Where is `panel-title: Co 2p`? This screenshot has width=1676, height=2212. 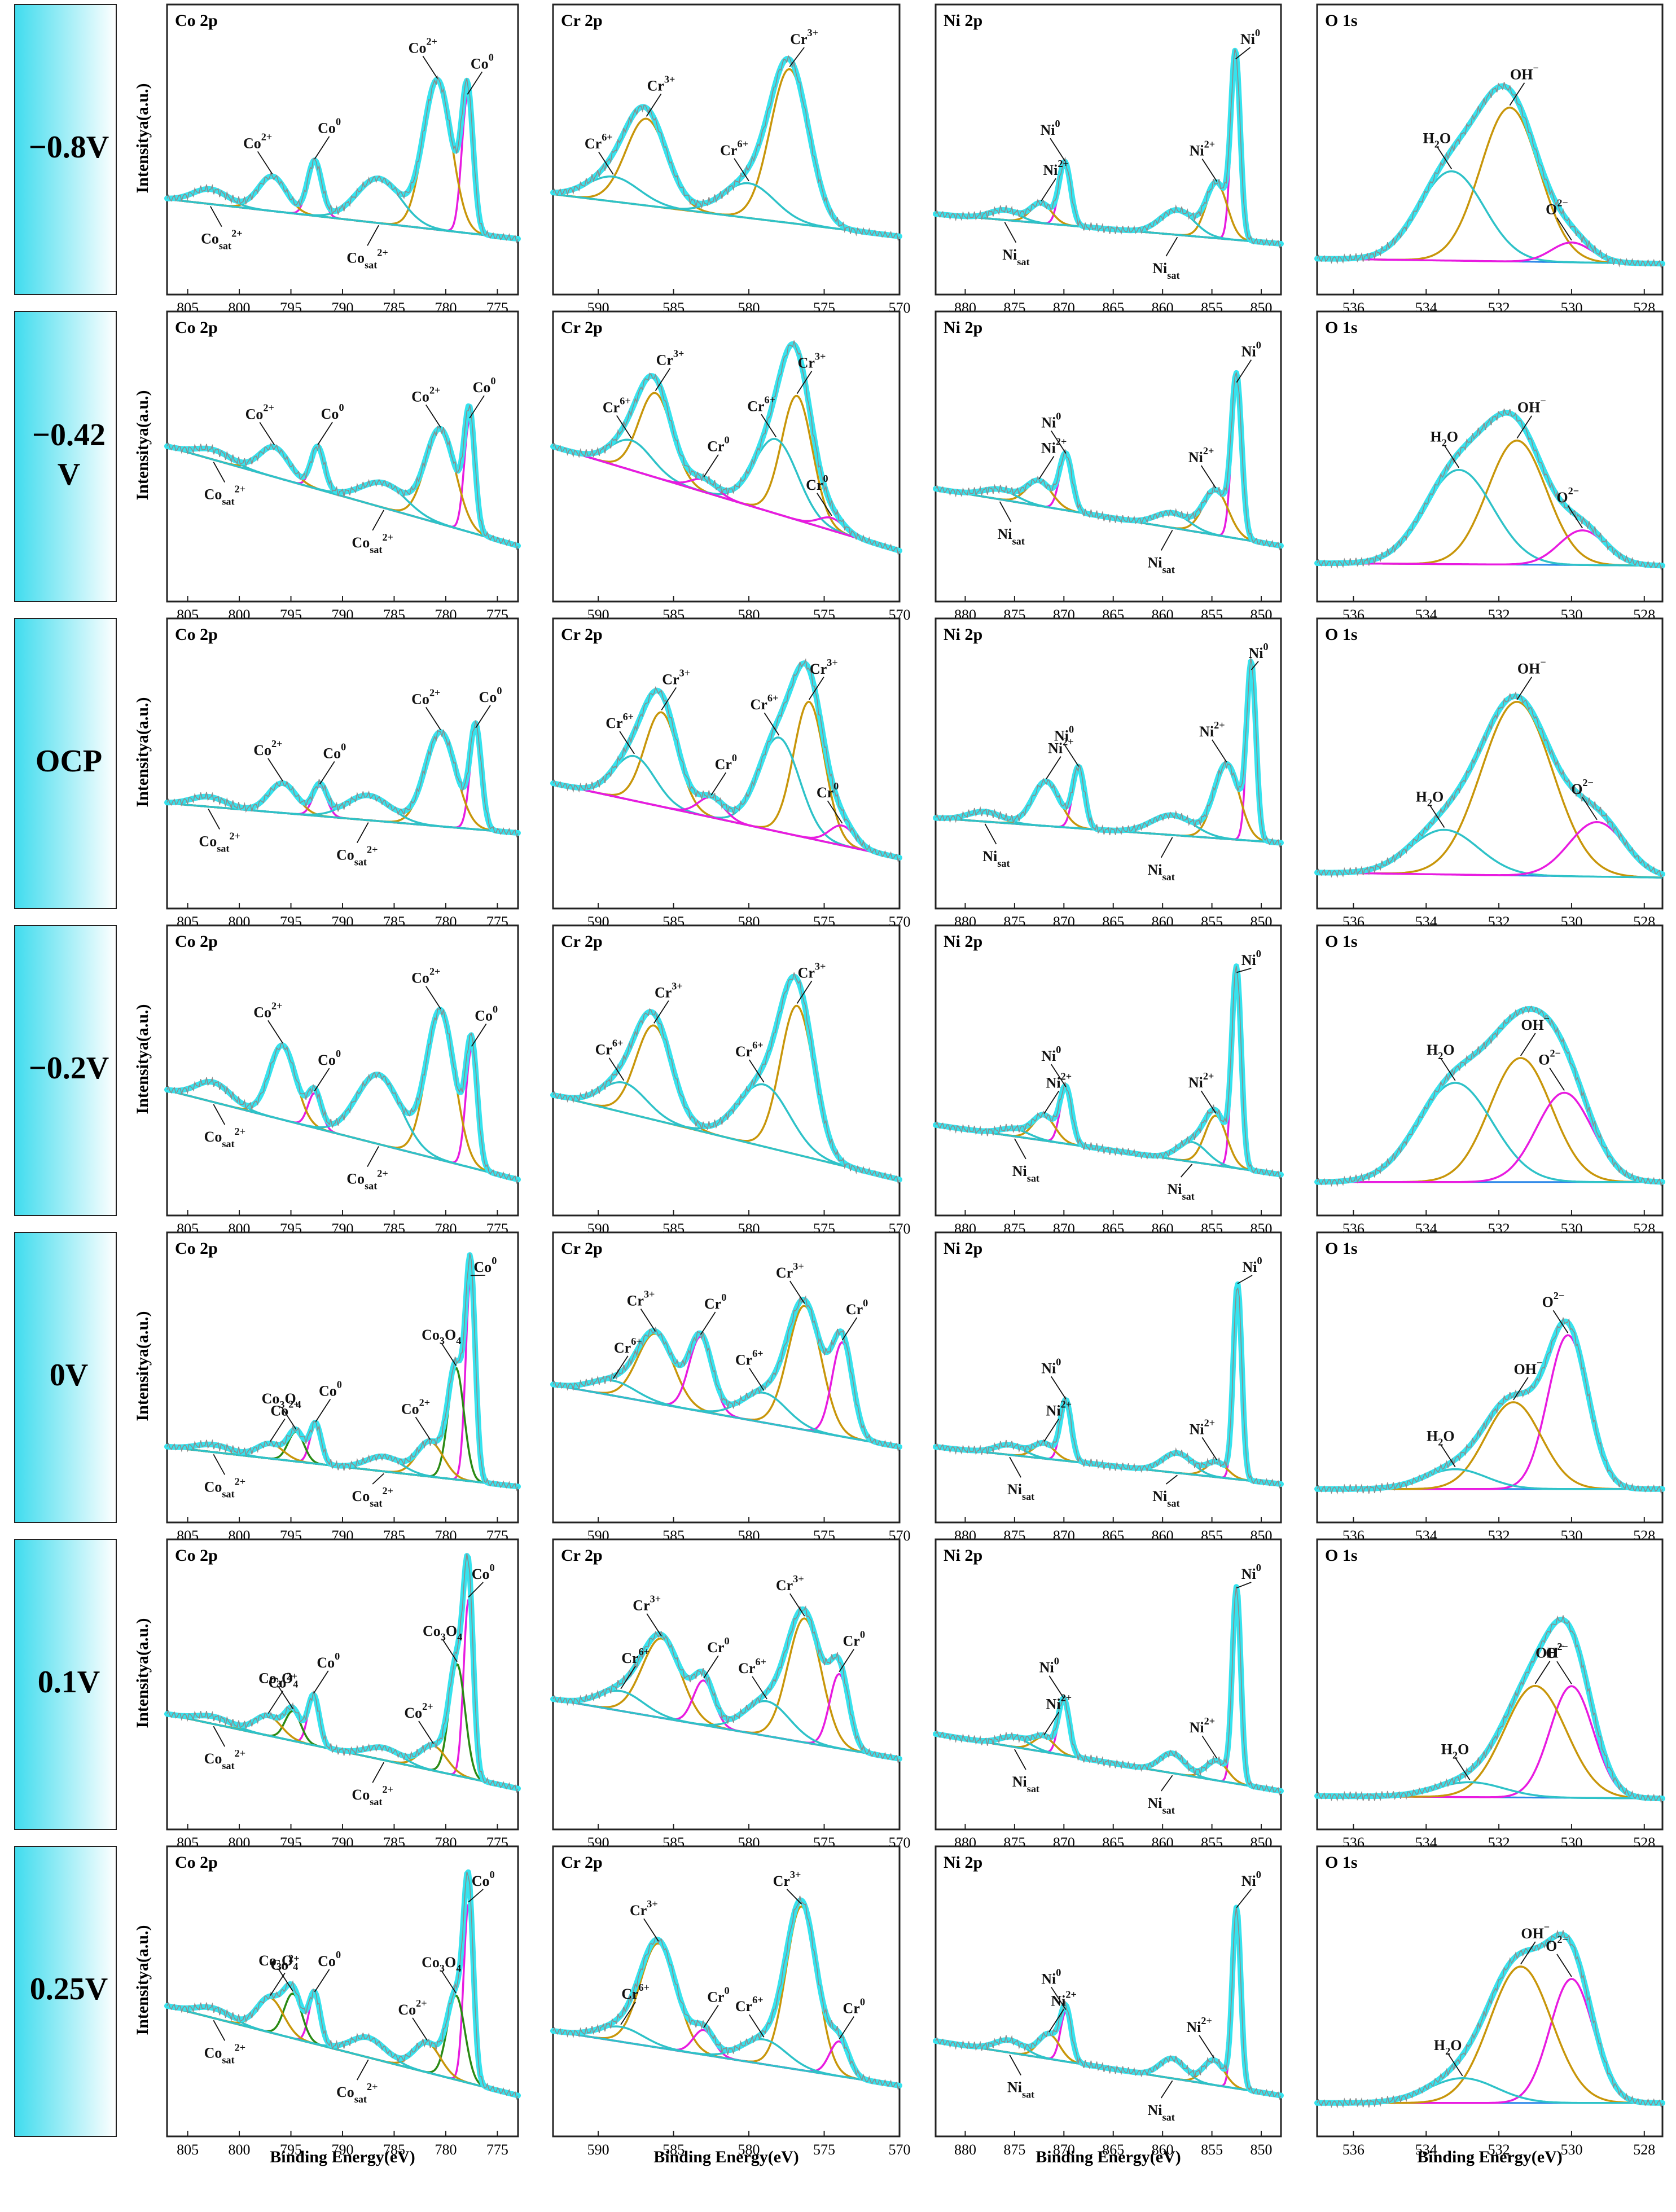 panel-title: Co 2p is located at coordinates (197, 1248).